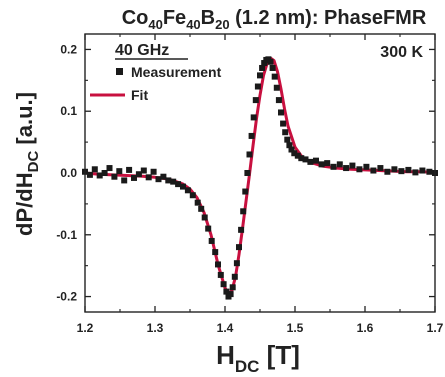 The width and height of the screenshot is (445, 377). I want to click on y-tick-label: -0.1, so click(66, 235).